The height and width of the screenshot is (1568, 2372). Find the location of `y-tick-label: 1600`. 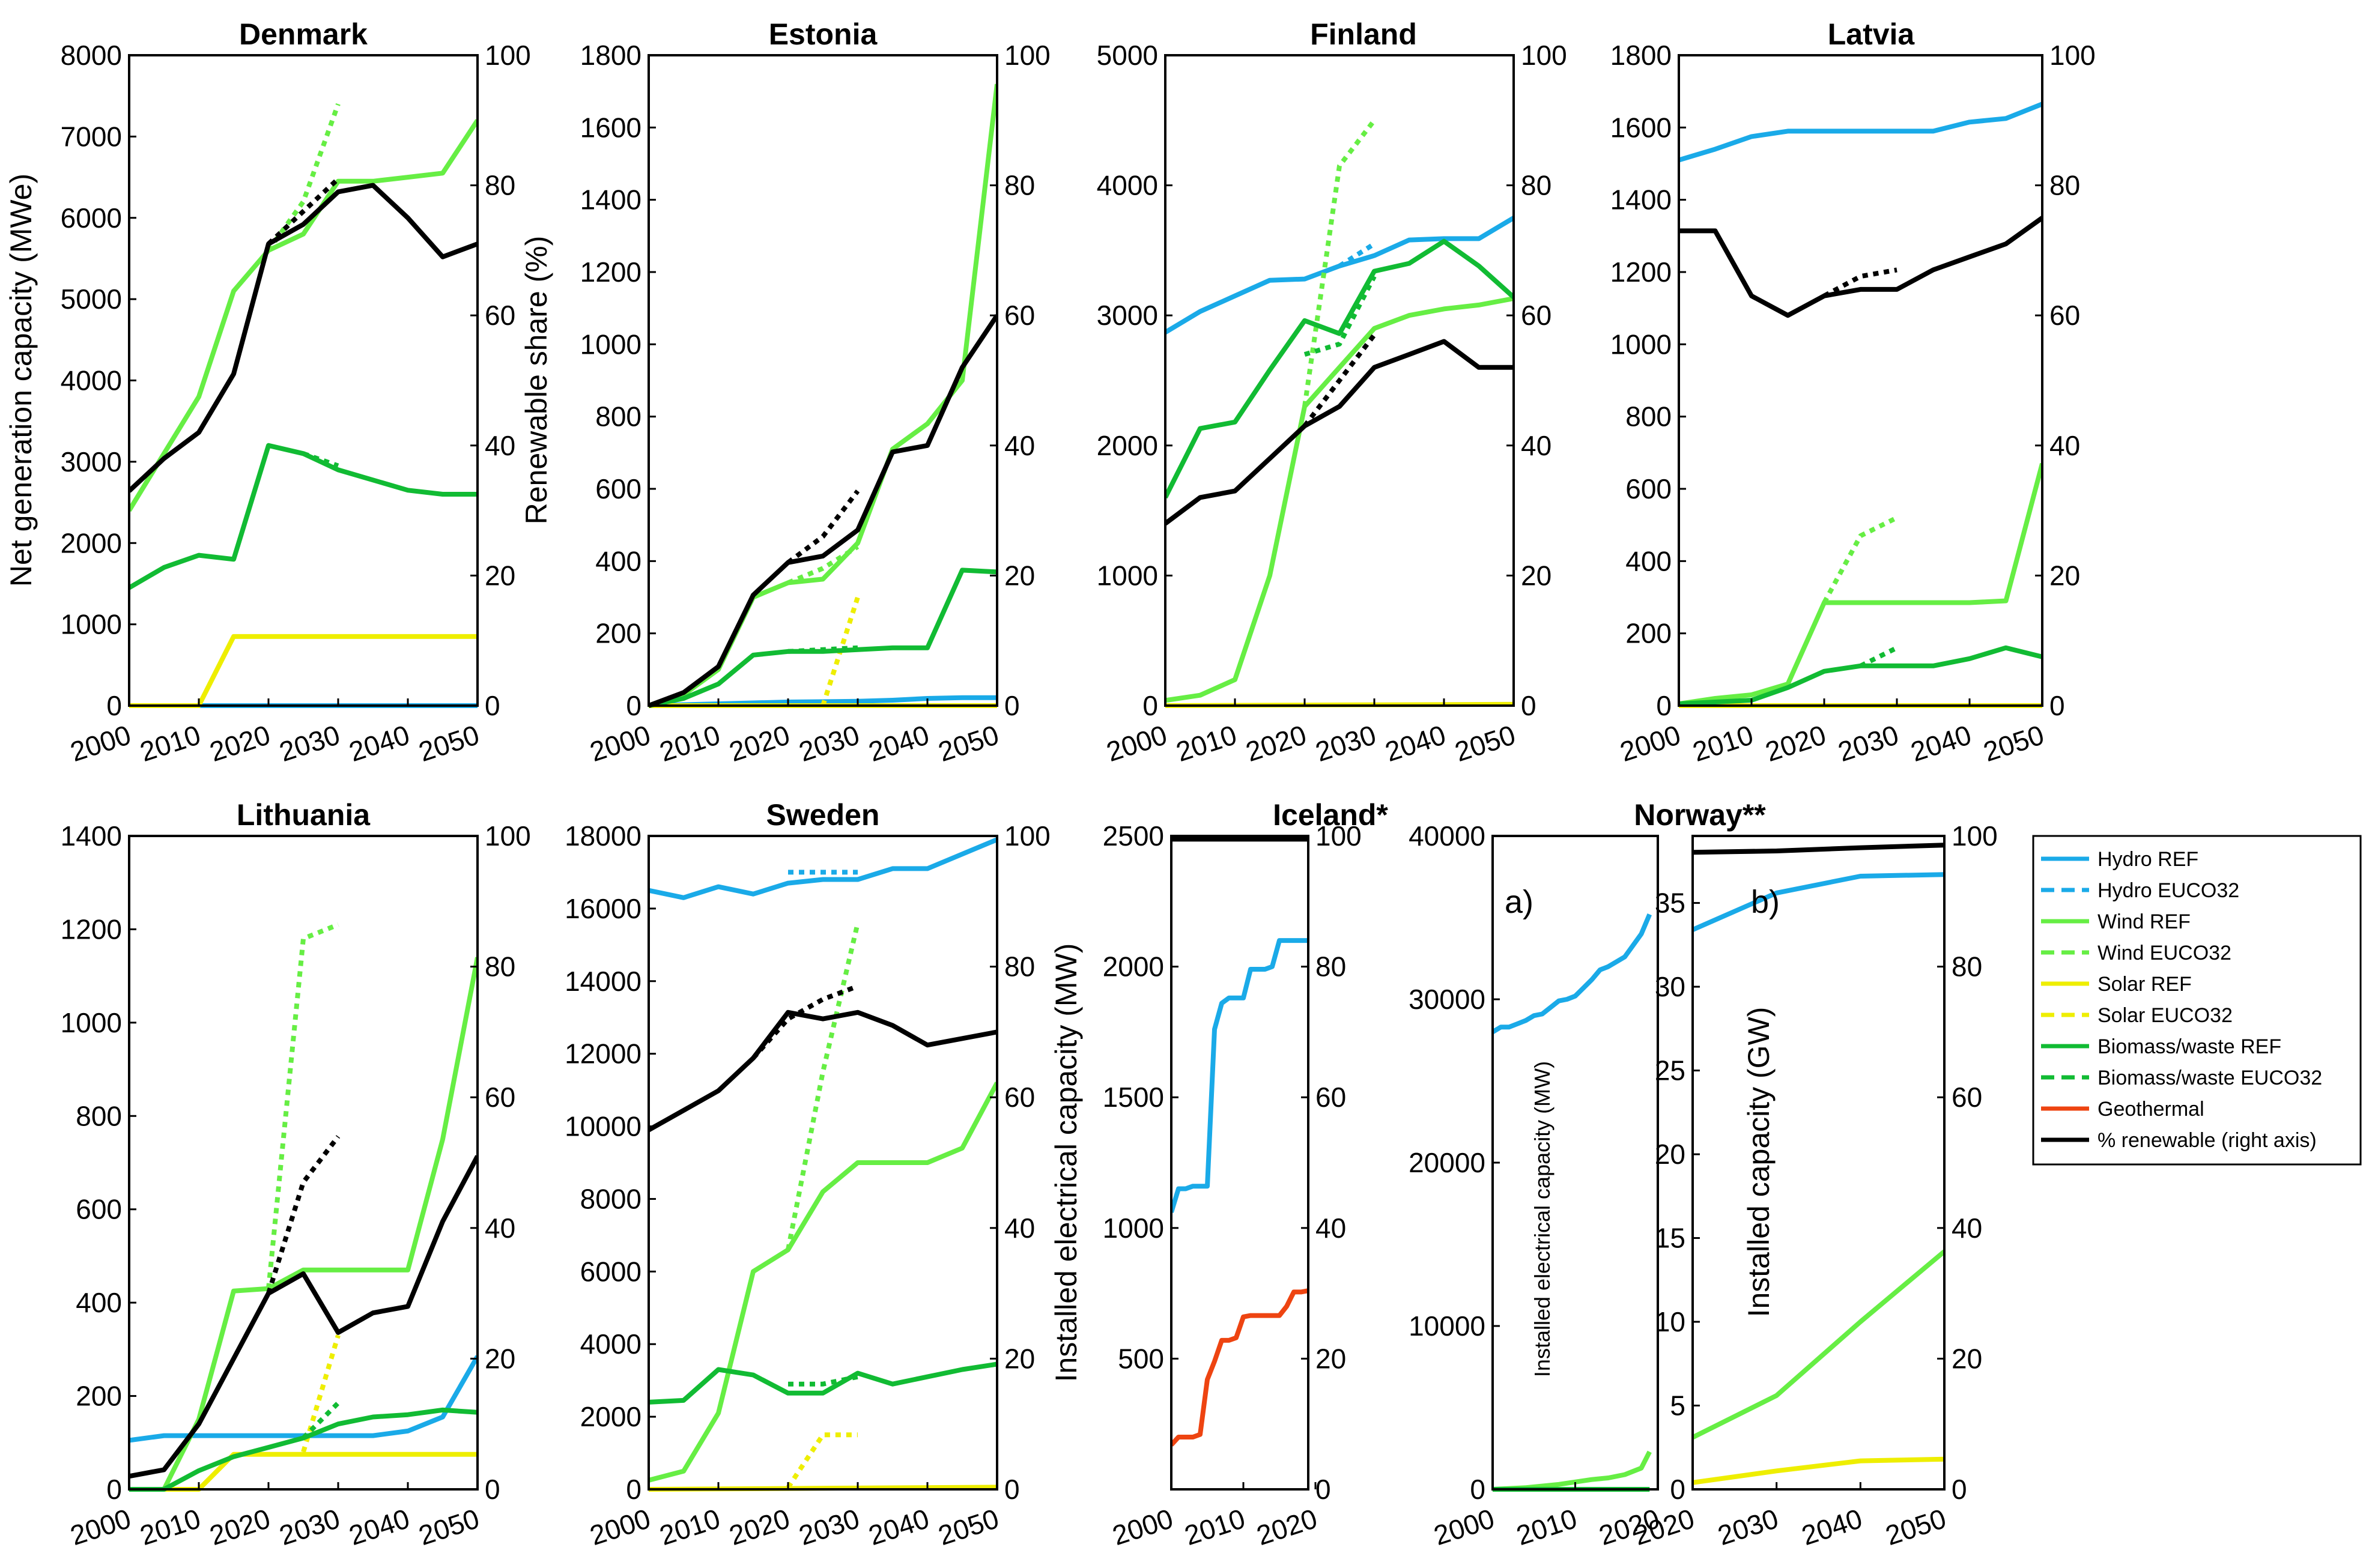

y-tick-label: 1600 is located at coordinates (1641, 127).